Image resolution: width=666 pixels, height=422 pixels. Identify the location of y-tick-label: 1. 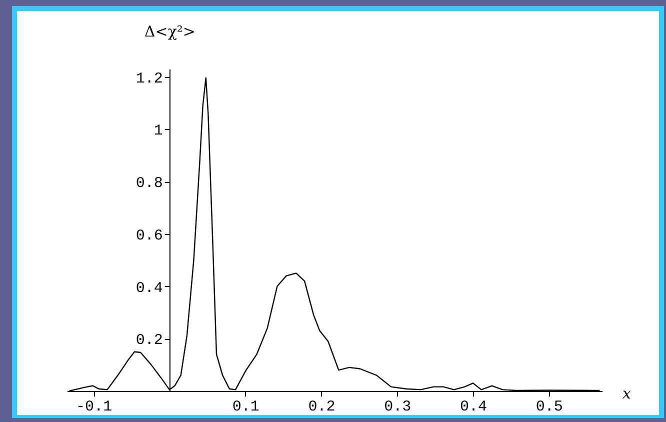
(158, 131).